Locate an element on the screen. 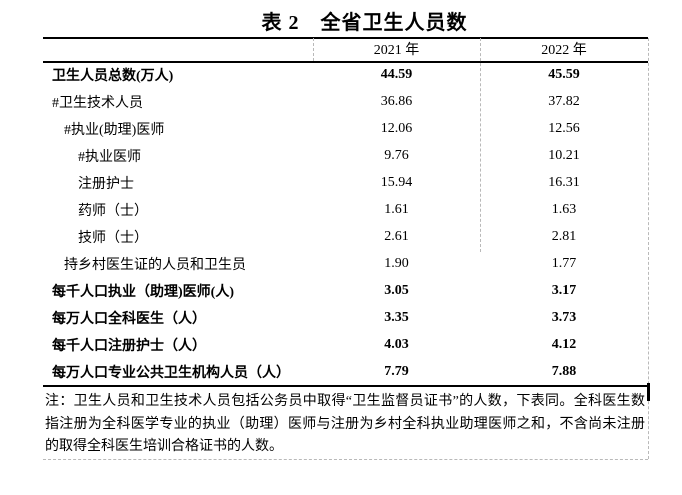 Image resolution: width=682 pixels, height=495 pixels. value-2022: 3.73 is located at coordinates (564, 317).